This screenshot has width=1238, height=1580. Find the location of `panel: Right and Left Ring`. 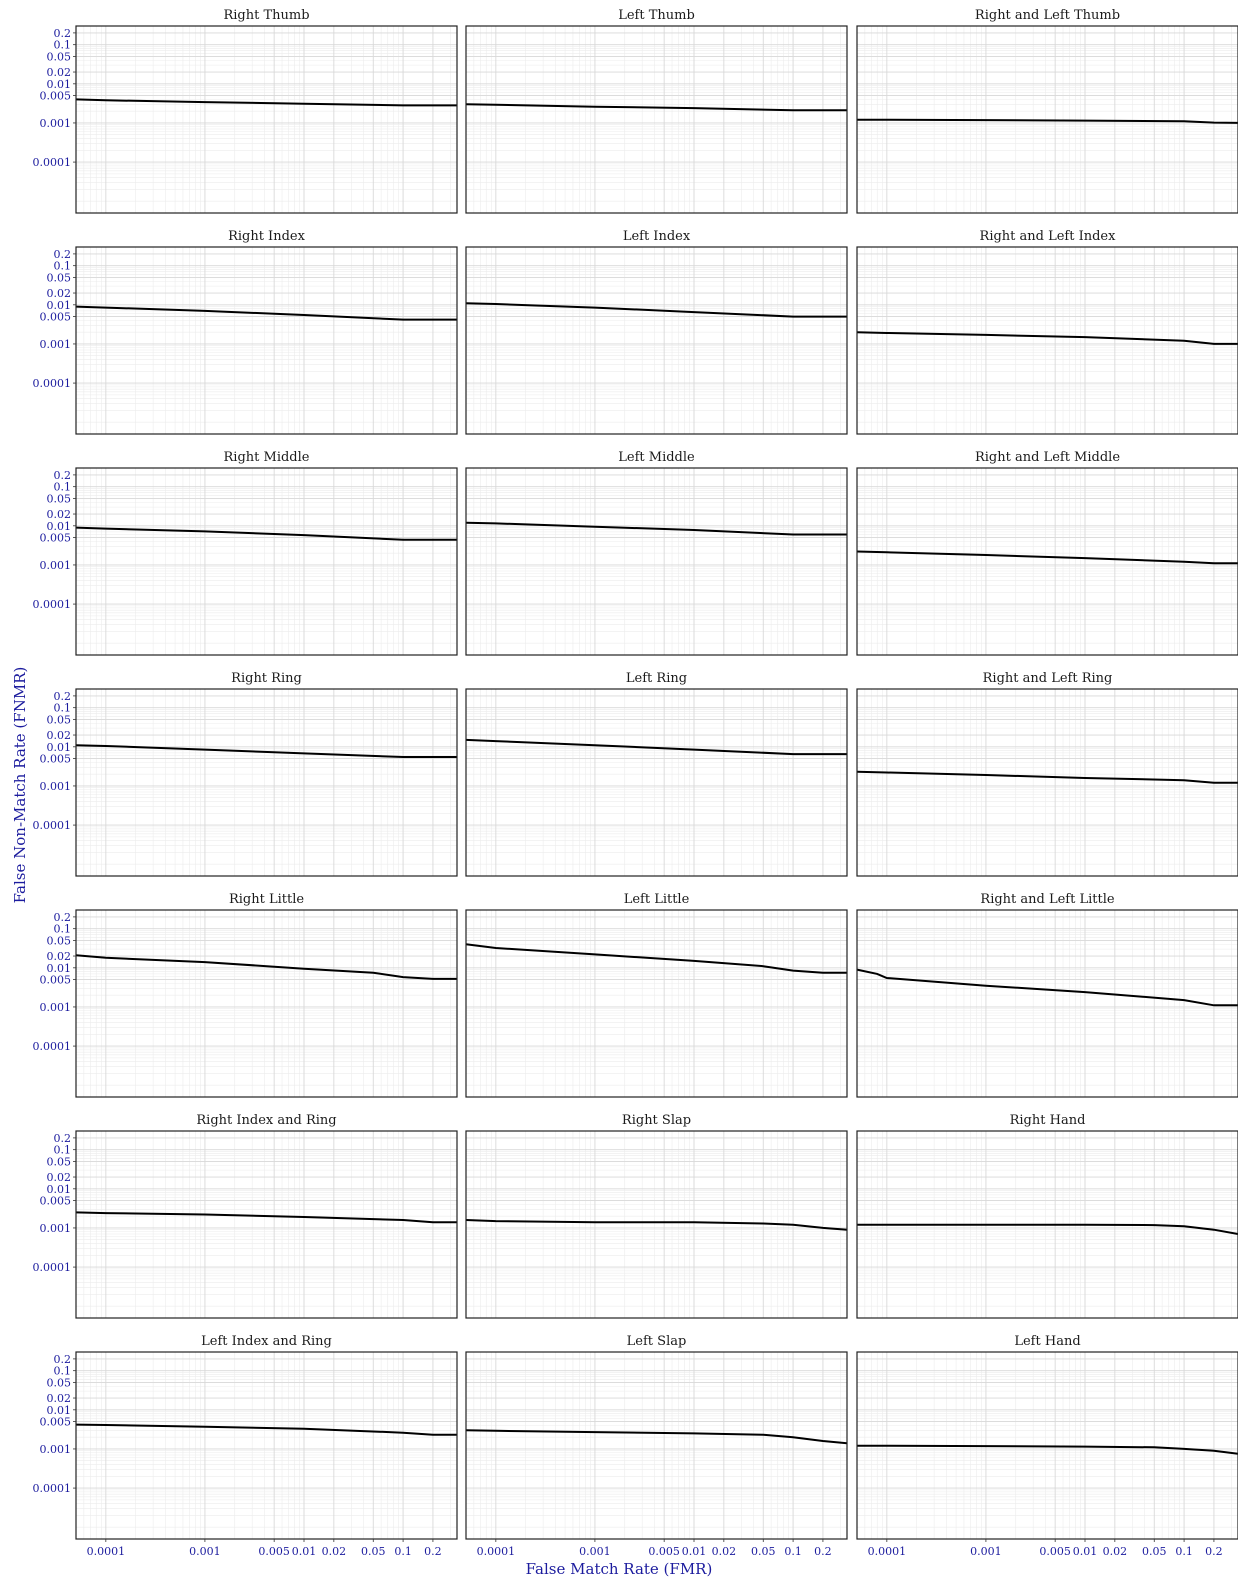

panel: Right and Left Ring is located at coordinates (1047, 774).